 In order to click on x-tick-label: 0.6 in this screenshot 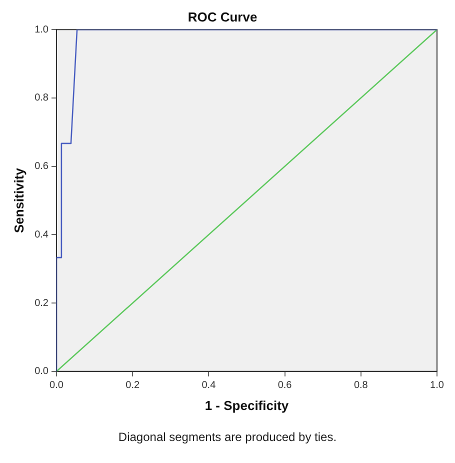, I will do `click(285, 386)`.